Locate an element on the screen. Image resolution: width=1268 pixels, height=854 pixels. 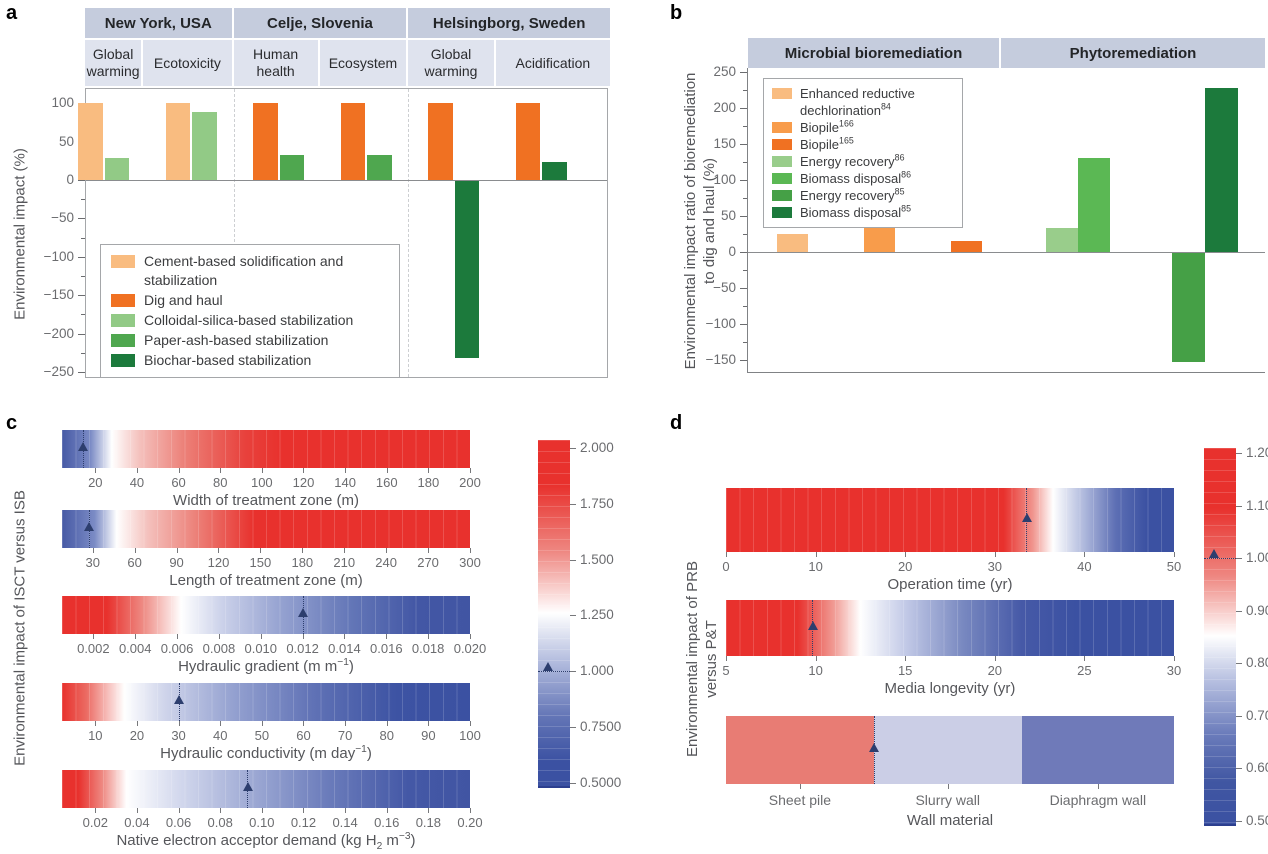
panel-d-wall-segment-label: Diaphragm wall is located at coordinates (1098, 800).